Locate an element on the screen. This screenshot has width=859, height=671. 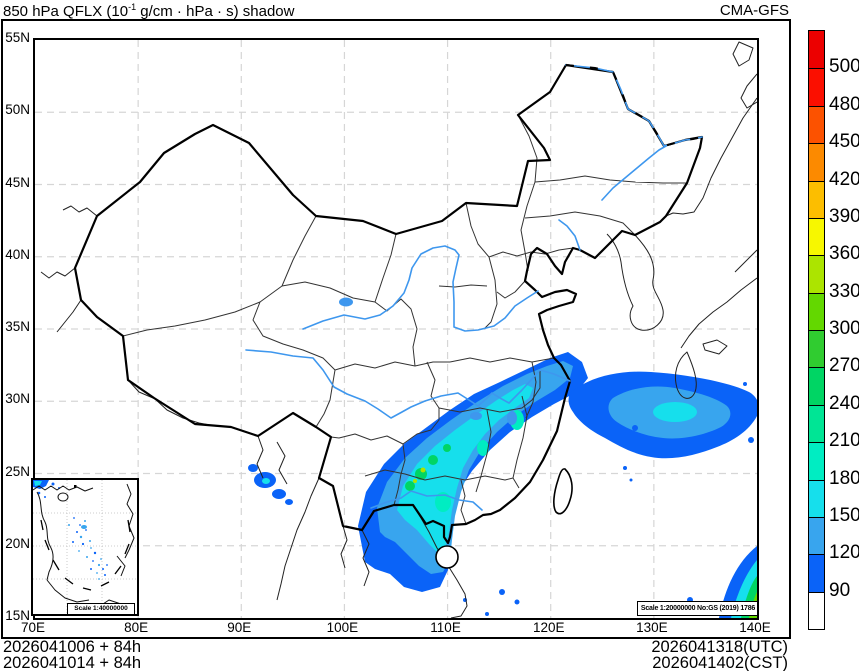
border-dashes is located at coordinates (634, 106).